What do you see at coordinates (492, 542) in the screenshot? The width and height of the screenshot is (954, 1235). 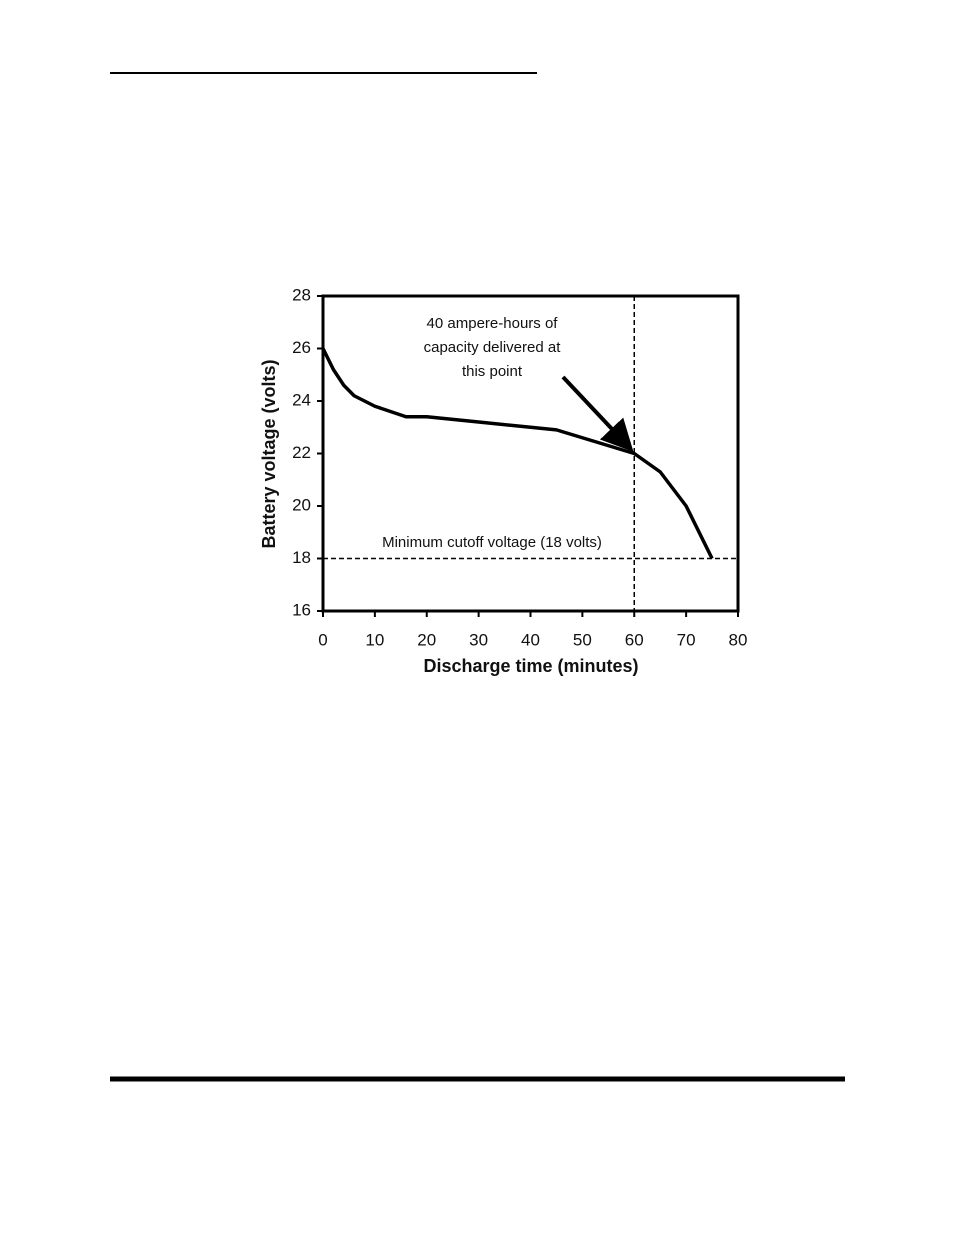 I see `cutoff-label: Minimum cutoff voltage (18 volts)` at bounding box center [492, 542].